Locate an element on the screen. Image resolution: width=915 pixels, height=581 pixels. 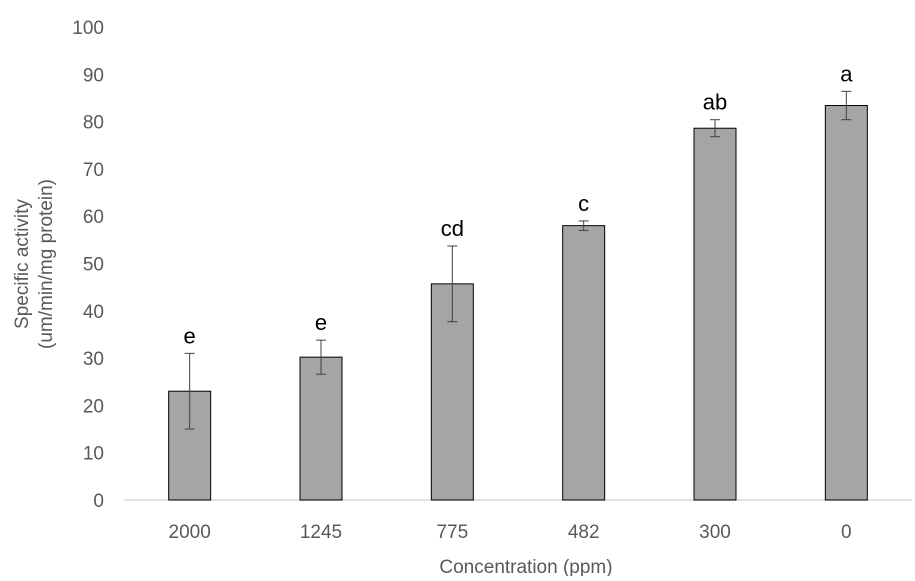
y-tick-label: 100 is located at coordinates (88, 28).